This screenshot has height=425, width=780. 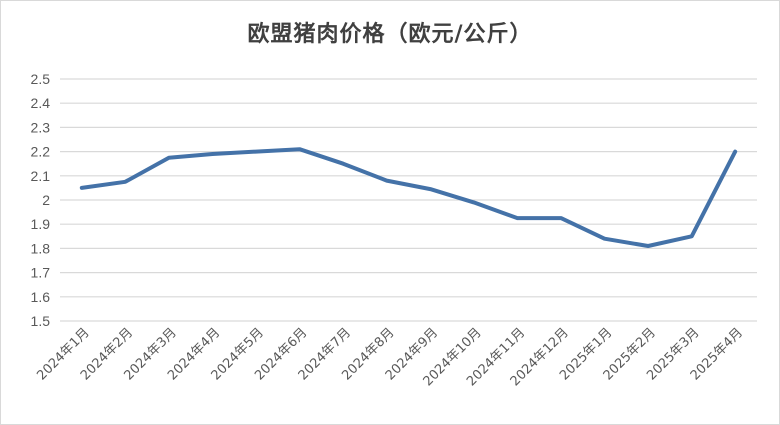 What do you see at coordinates (41, 79) in the screenshot?
I see `y-tick-label: 2.5` at bounding box center [41, 79].